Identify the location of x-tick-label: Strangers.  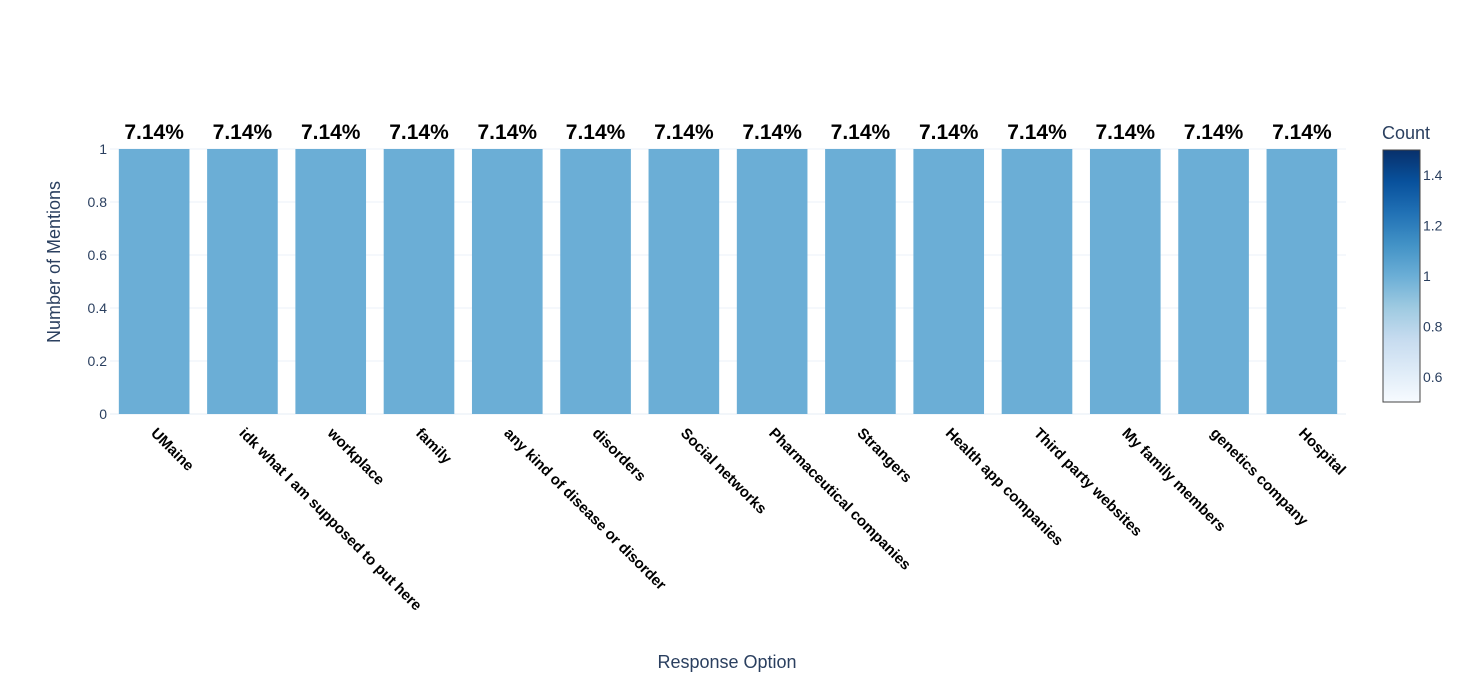
(885, 456).